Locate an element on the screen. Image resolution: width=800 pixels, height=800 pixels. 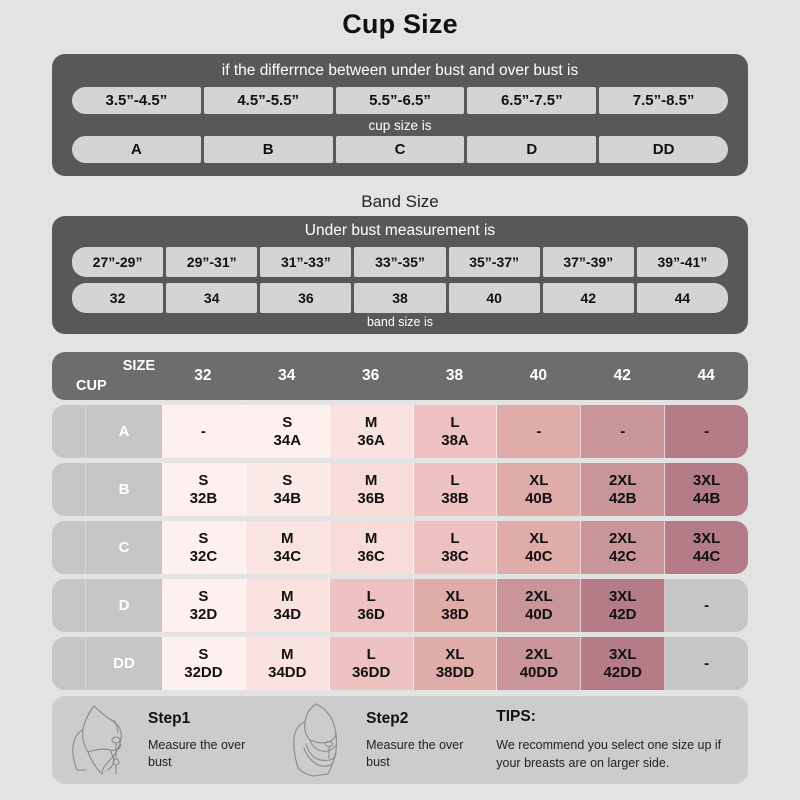
band-value-cell-6: 44 is located at coordinates (682, 297).